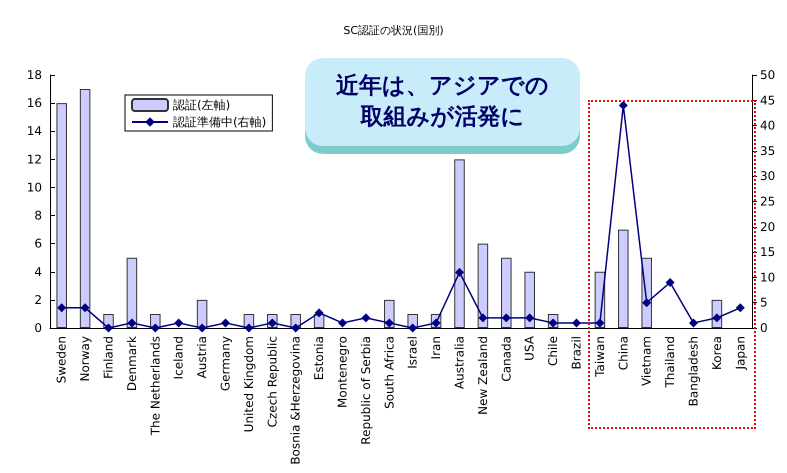 Image resolution: width=787 pixels, height=473 pixels. What do you see at coordinates (577, 353) in the screenshot?
I see `x-tick-label: Brazil` at bounding box center [577, 353].